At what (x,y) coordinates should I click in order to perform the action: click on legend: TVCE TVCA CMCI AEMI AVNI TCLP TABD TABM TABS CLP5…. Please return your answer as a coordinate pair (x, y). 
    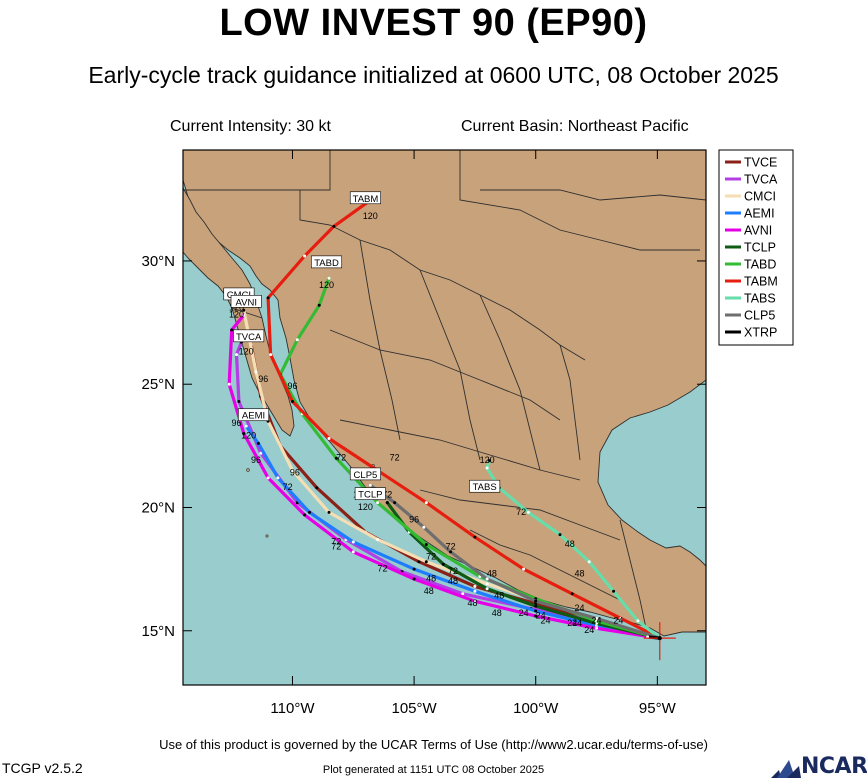
    Looking at the image, I should click on (756, 247).